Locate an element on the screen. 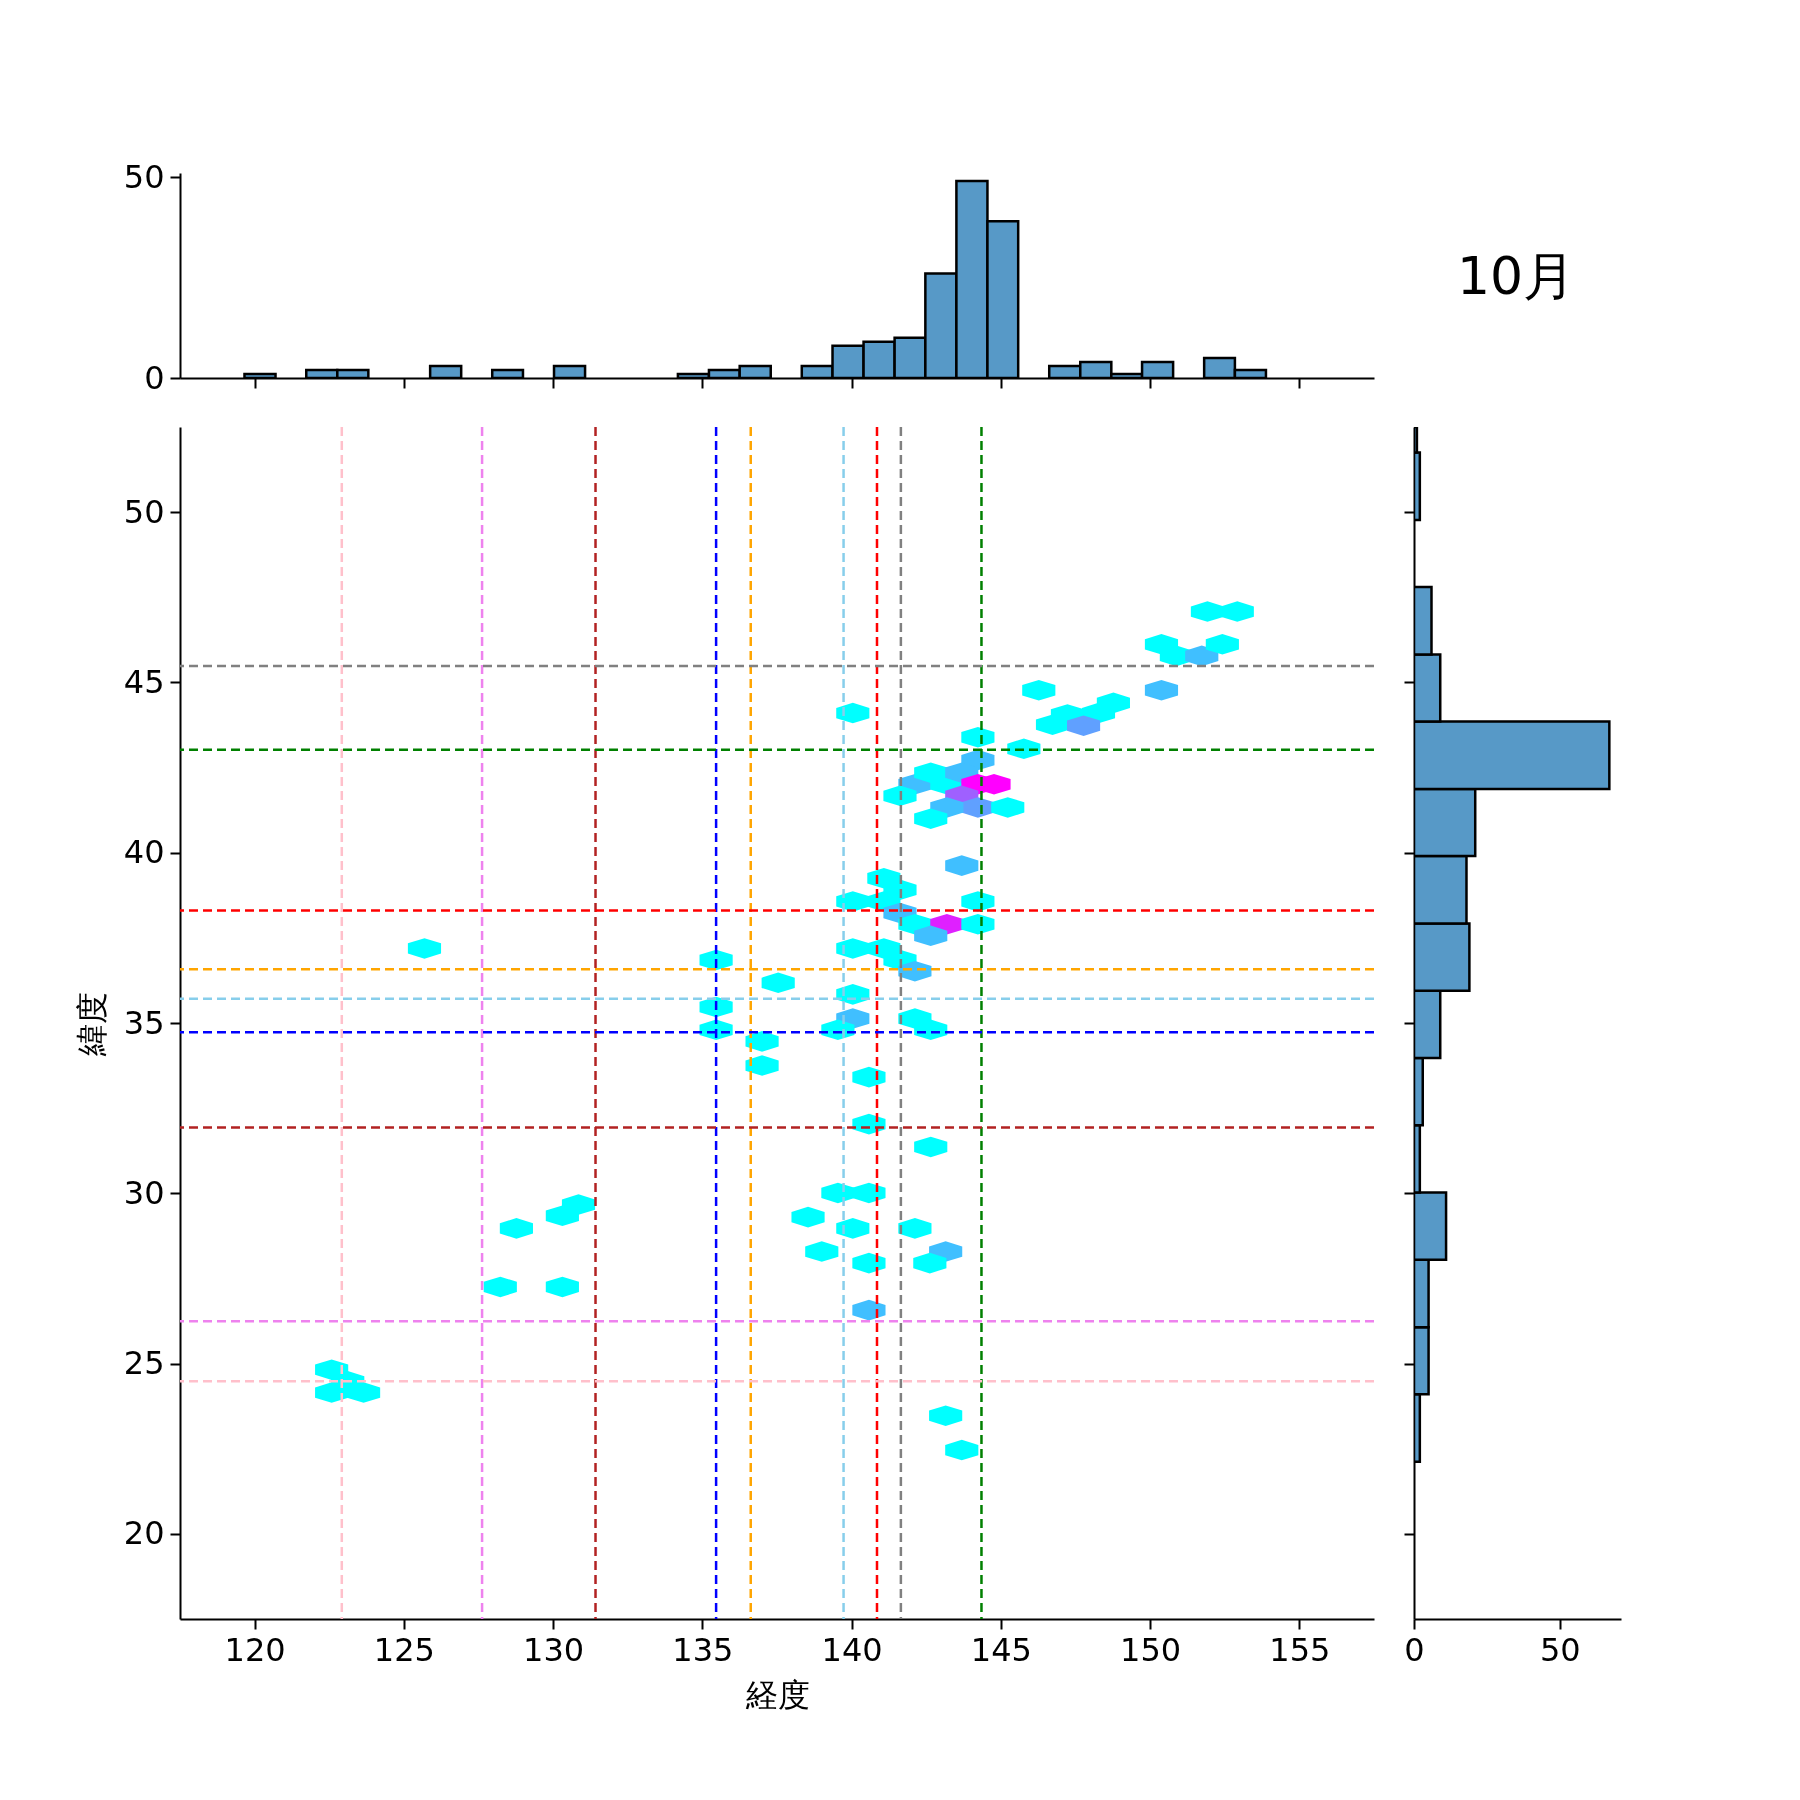 Image resolution: width=1800 pixels, height=1800 pixels. x-axis-title: 経度 is located at coordinates (777, 1694).